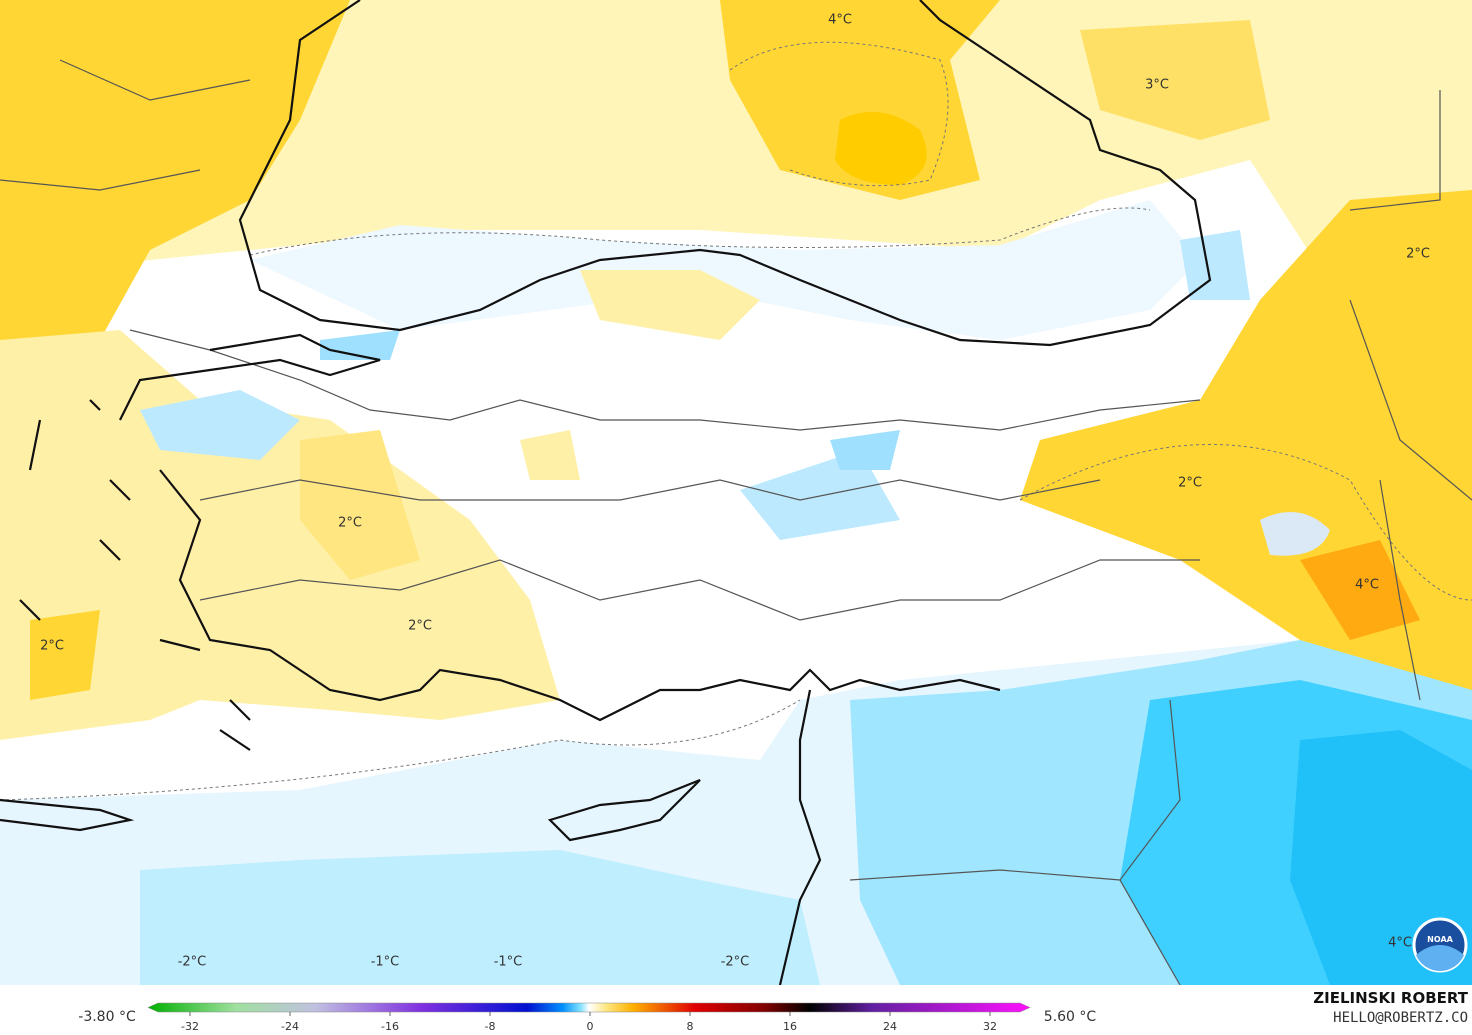 This screenshot has width=1472, height=1035. Describe the element at coordinates (107, 1017) in the screenshot. I see `legend-min: -3.80 °C` at that location.